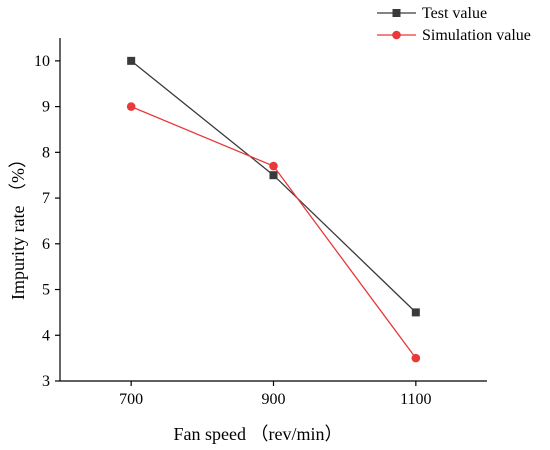  I want to click on x-tick-label: 900, so click(274, 399).